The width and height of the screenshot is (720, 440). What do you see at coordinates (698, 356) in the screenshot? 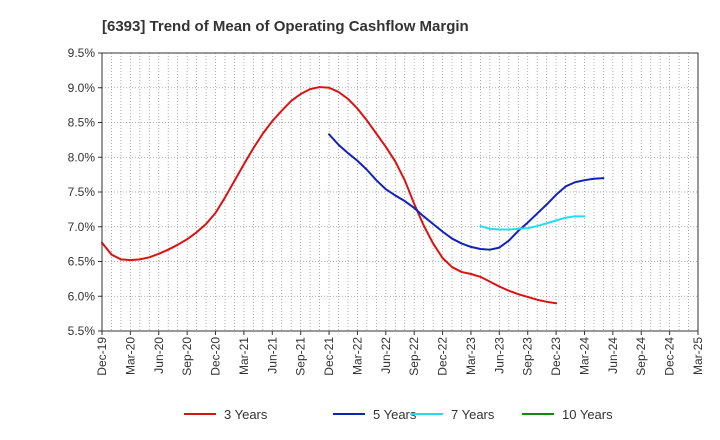
I see `x-tick-label: Mar-25` at bounding box center [698, 356].